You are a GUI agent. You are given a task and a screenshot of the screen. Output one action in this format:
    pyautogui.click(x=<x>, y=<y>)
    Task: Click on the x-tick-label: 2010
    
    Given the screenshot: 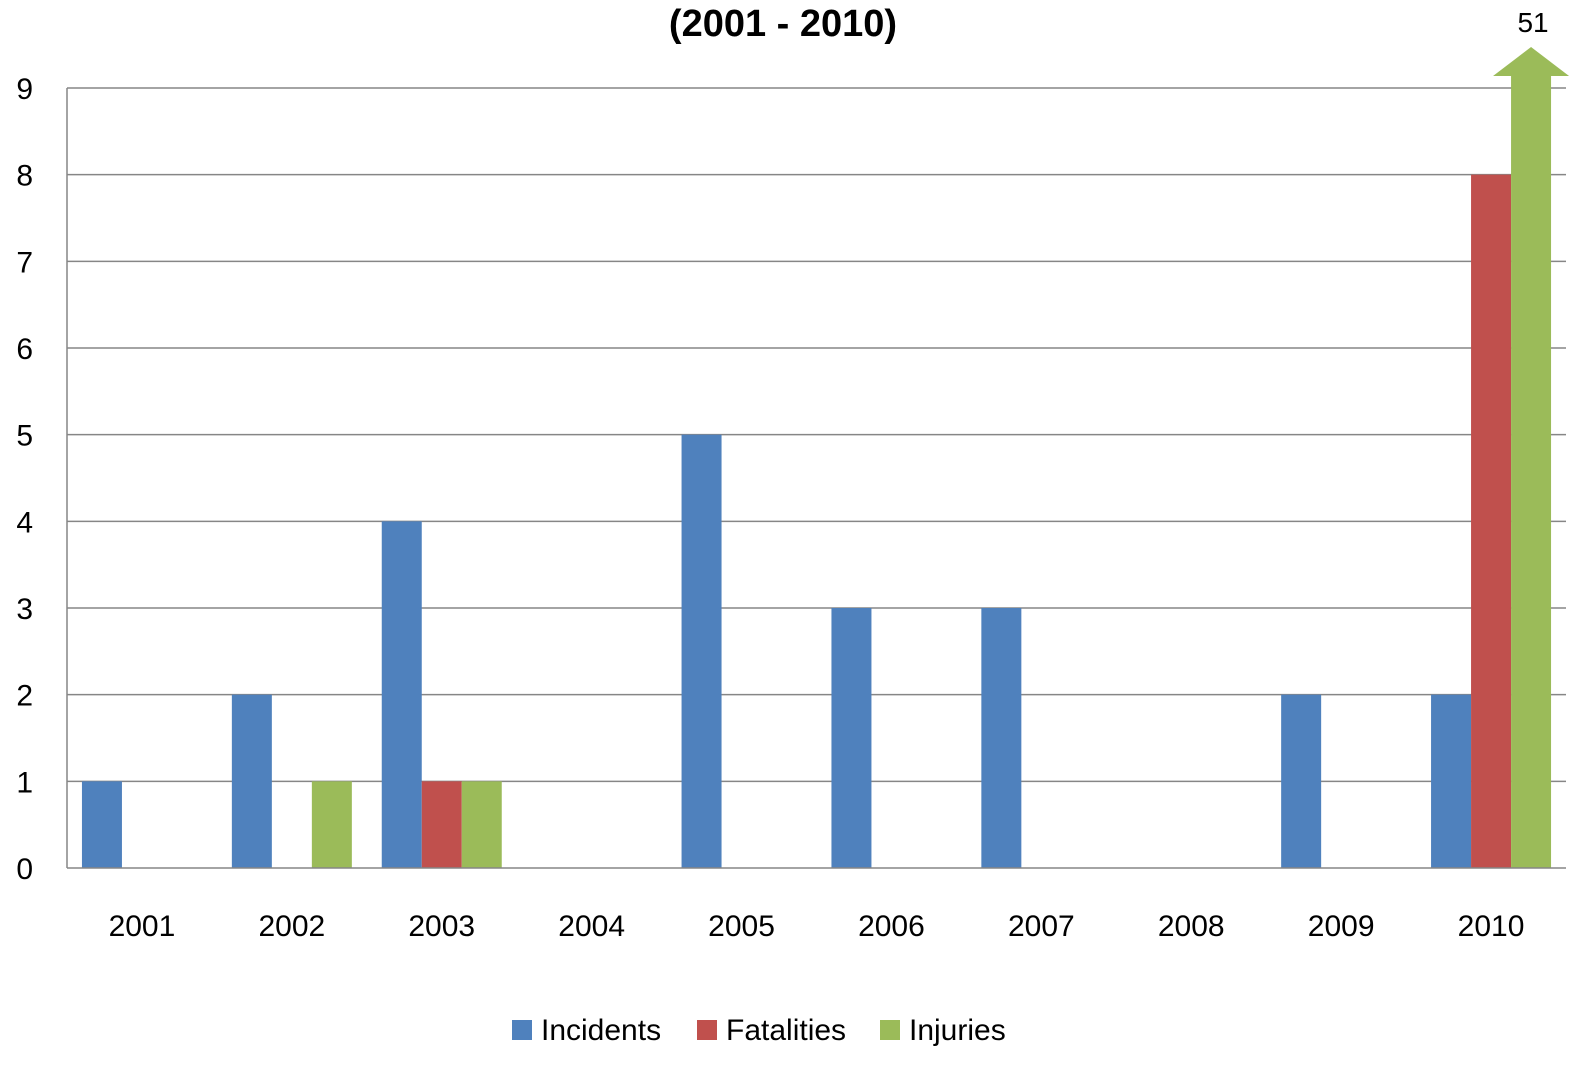 What is the action you would take?
    pyautogui.click(x=1491, y=926)
    